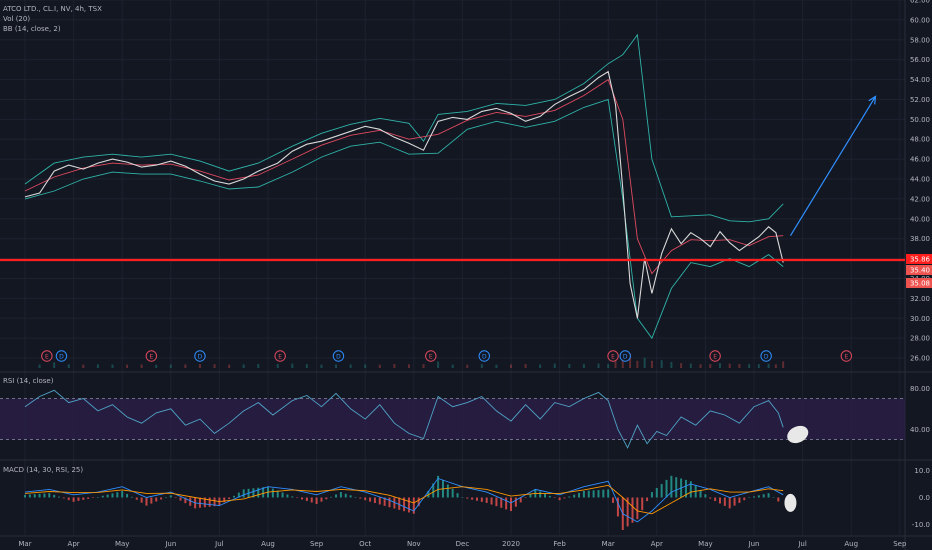 This screenshot has height=550, width=932. What do you see at coordinates (17, 19) in the screenshot?
I see `vol-legend: Vol (20)` at bounding box center [17, 19].